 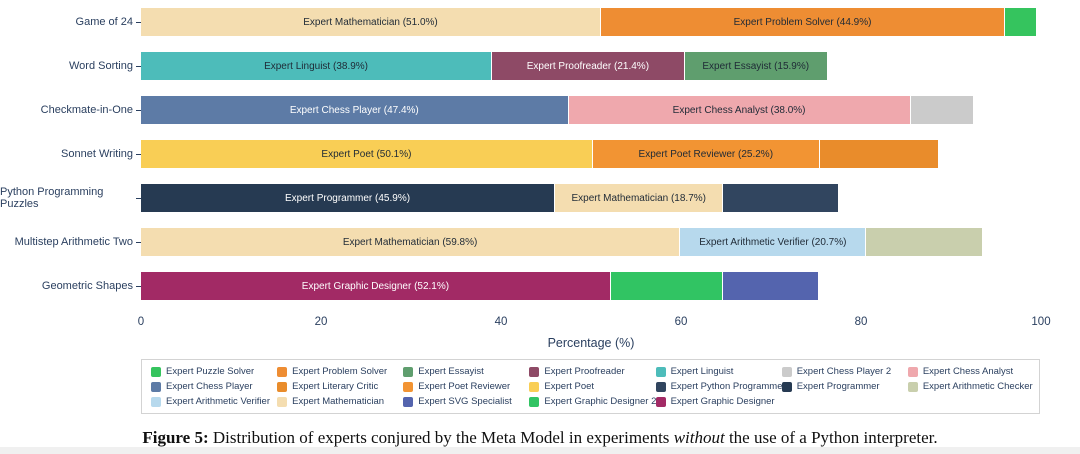 I want to click on bar-segment-label: Expert Mathematician (18.7%), so click(x=638, y=198).